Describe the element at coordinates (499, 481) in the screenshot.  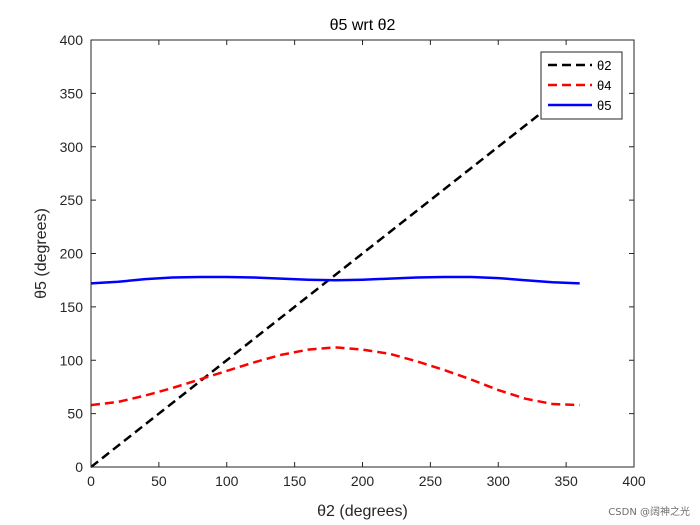
I see `x-tick-label: 300` at that location.